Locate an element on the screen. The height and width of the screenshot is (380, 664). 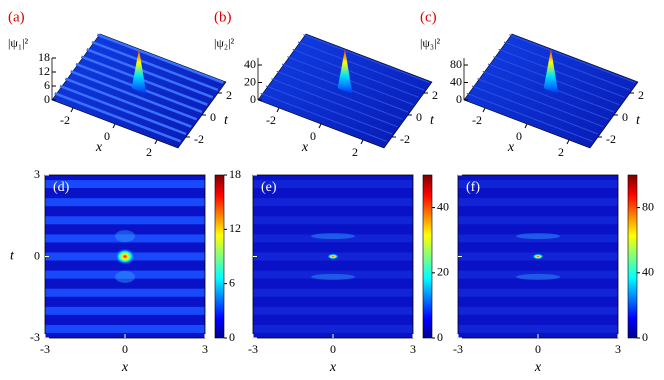
colorbar is located at coordinates (632, 256).